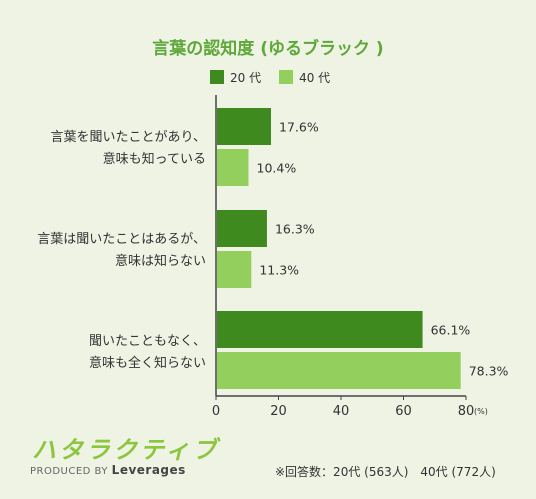  What do you see at coordinates (481, 411) in the screenshot?
I see `x-axis-unit: (%)` at bounding box center [481, 411].